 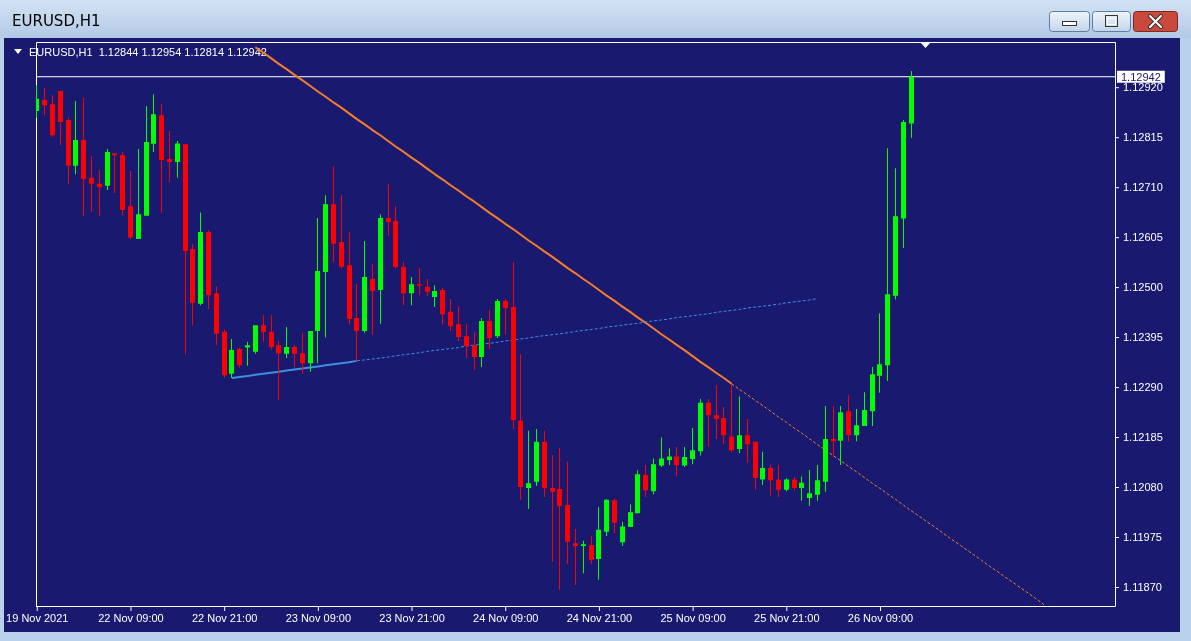 What do you see at coordinates (412, 617) in the screenshot?
I see `x-tick-label: 23 Nov 21:00` at bounding box center [412, 617].